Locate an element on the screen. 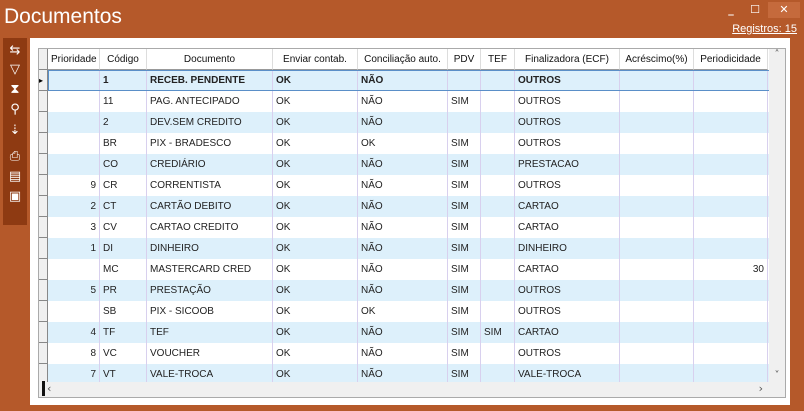  maximize-button: ☐ is located at coordinates (755, 9).